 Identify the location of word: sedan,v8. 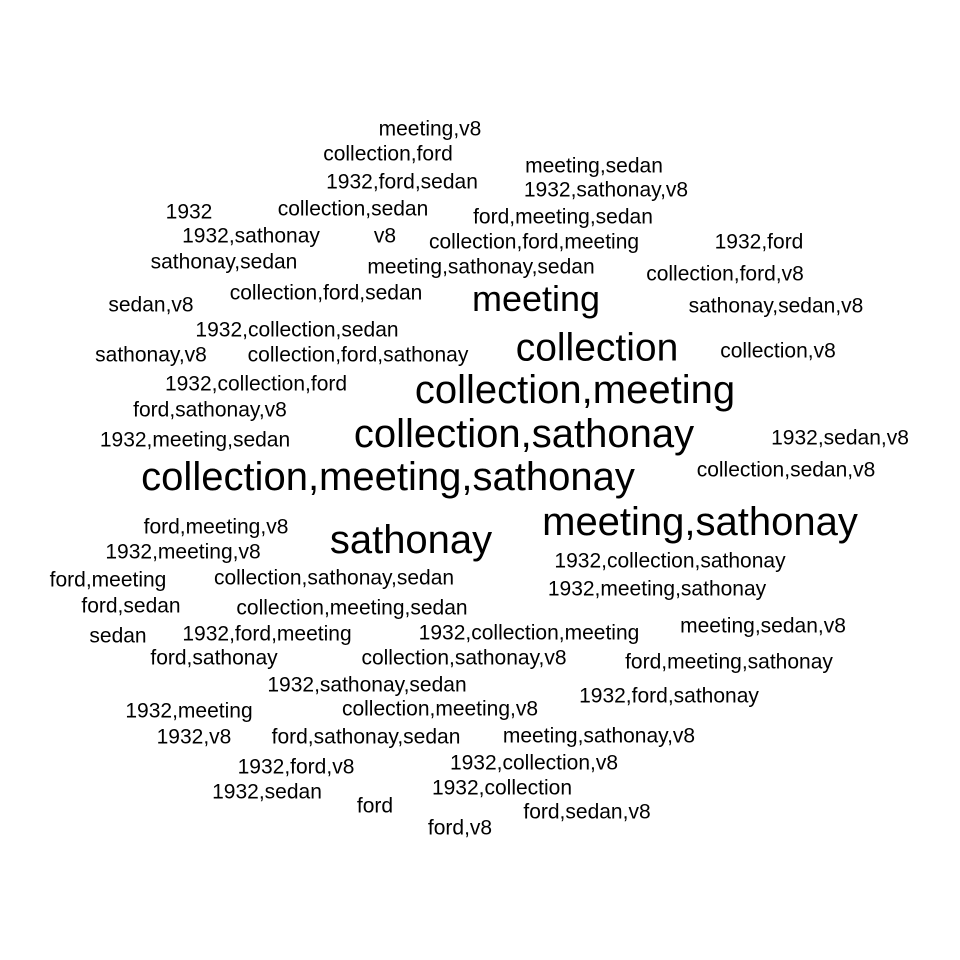
(151, 305).